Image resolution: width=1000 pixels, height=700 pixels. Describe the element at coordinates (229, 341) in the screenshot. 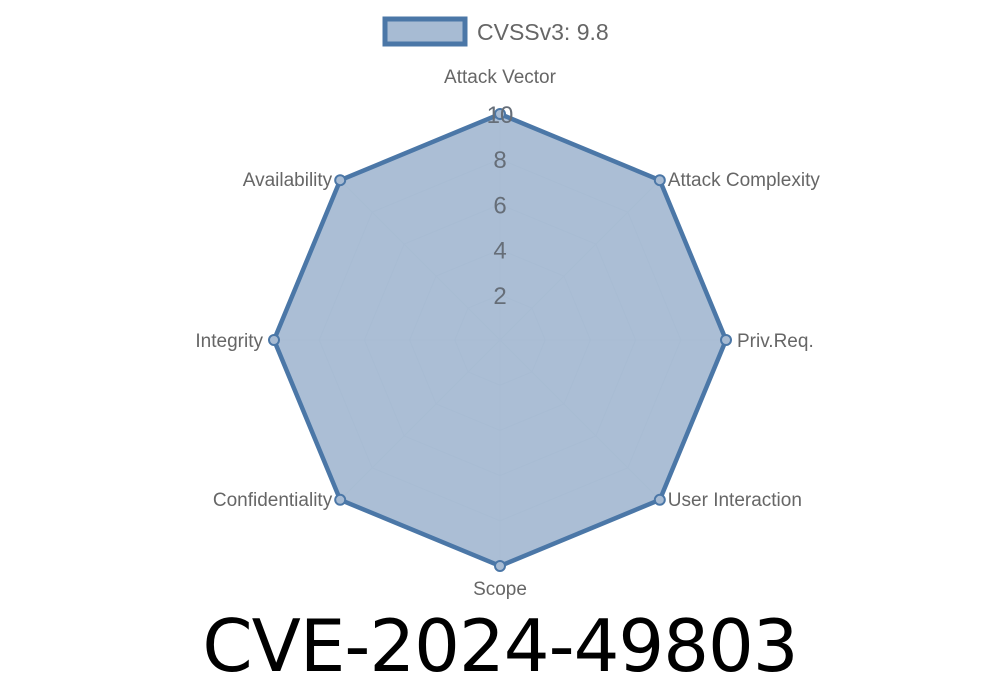

I see `axis-label: Integrity` at that location.